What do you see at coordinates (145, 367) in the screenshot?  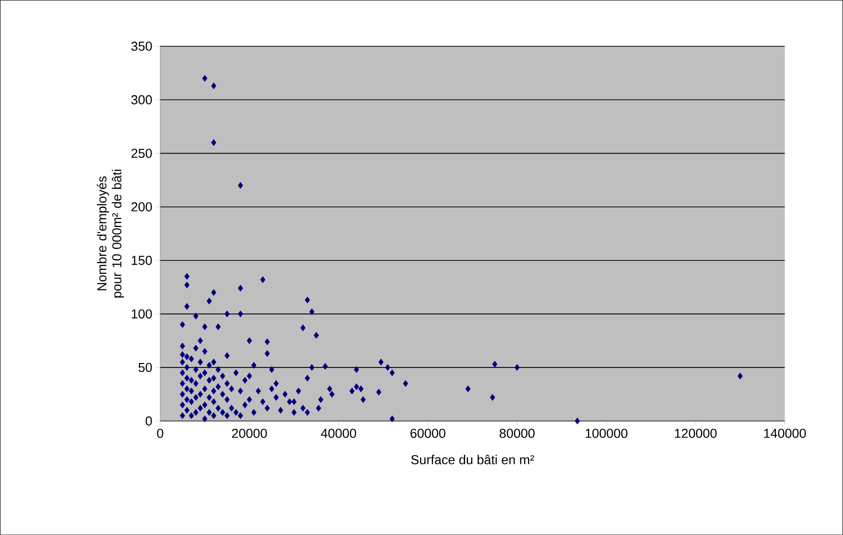 I see `y-tick-label: 50` at bounding box center [145, 367].